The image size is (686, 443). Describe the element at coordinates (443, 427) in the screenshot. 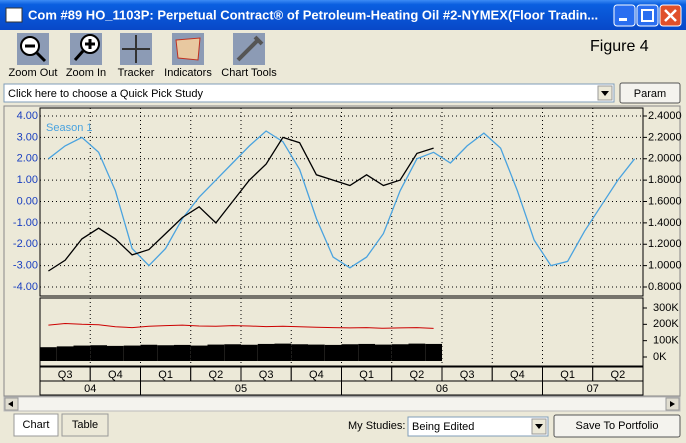

I see `my-studies-value: Being Edited` at that location.